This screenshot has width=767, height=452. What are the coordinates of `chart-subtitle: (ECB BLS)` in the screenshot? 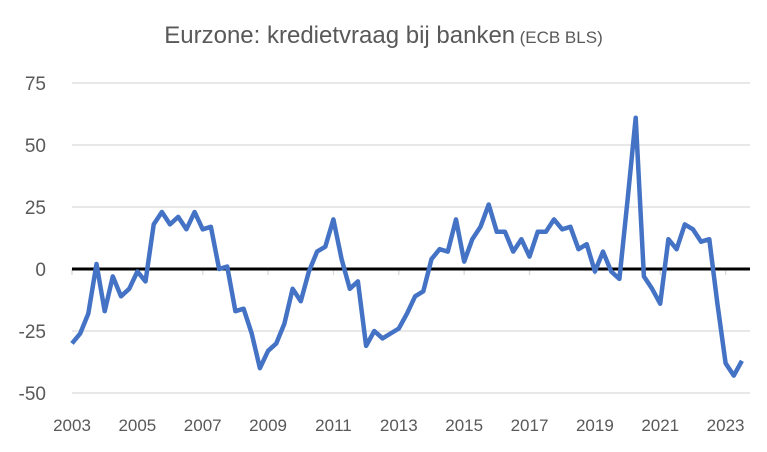 It's located at (561, 37).